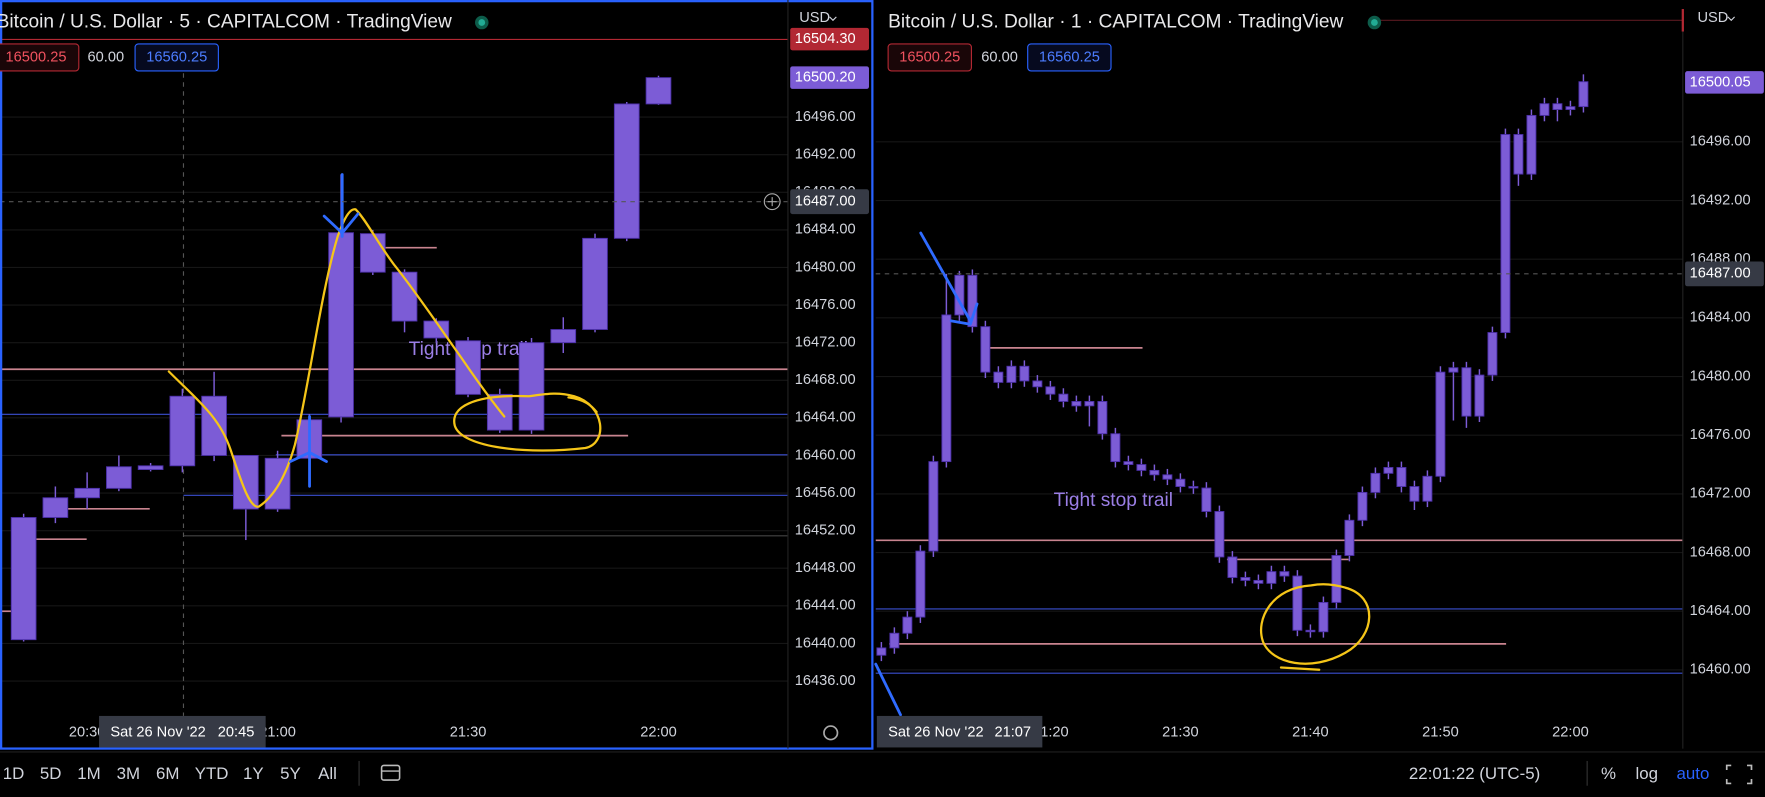 The height and width of the screenshot is (797, 1765). What do you see at coordinates (825, 568) in the screenshot?
I see `y-tick-label: 16448.00` at bounding box center [825, 568].